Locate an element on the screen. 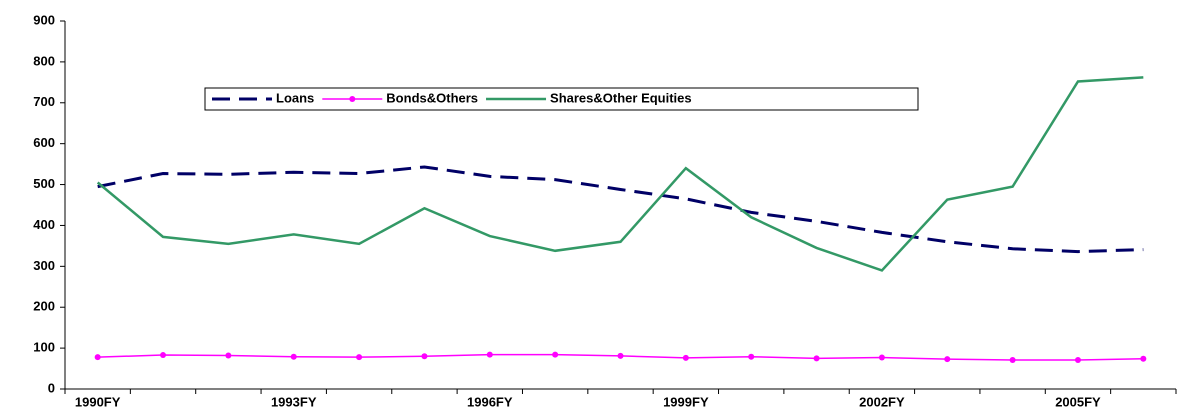  y-tick-label: 800 is located at coordinates (44, 60).